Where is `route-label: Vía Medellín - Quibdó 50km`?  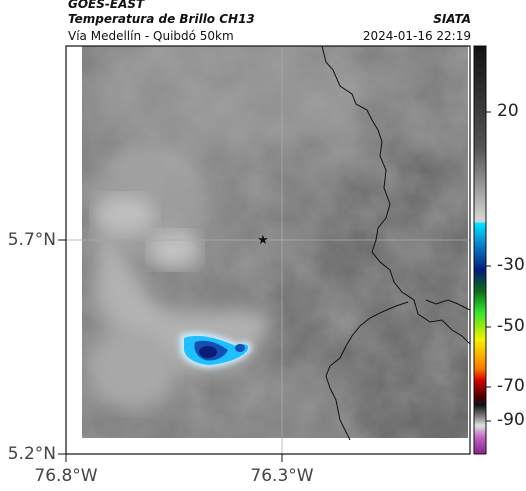
route-label: Vía Medellín - Quibdó 50km is located at coordinates (151, 36).